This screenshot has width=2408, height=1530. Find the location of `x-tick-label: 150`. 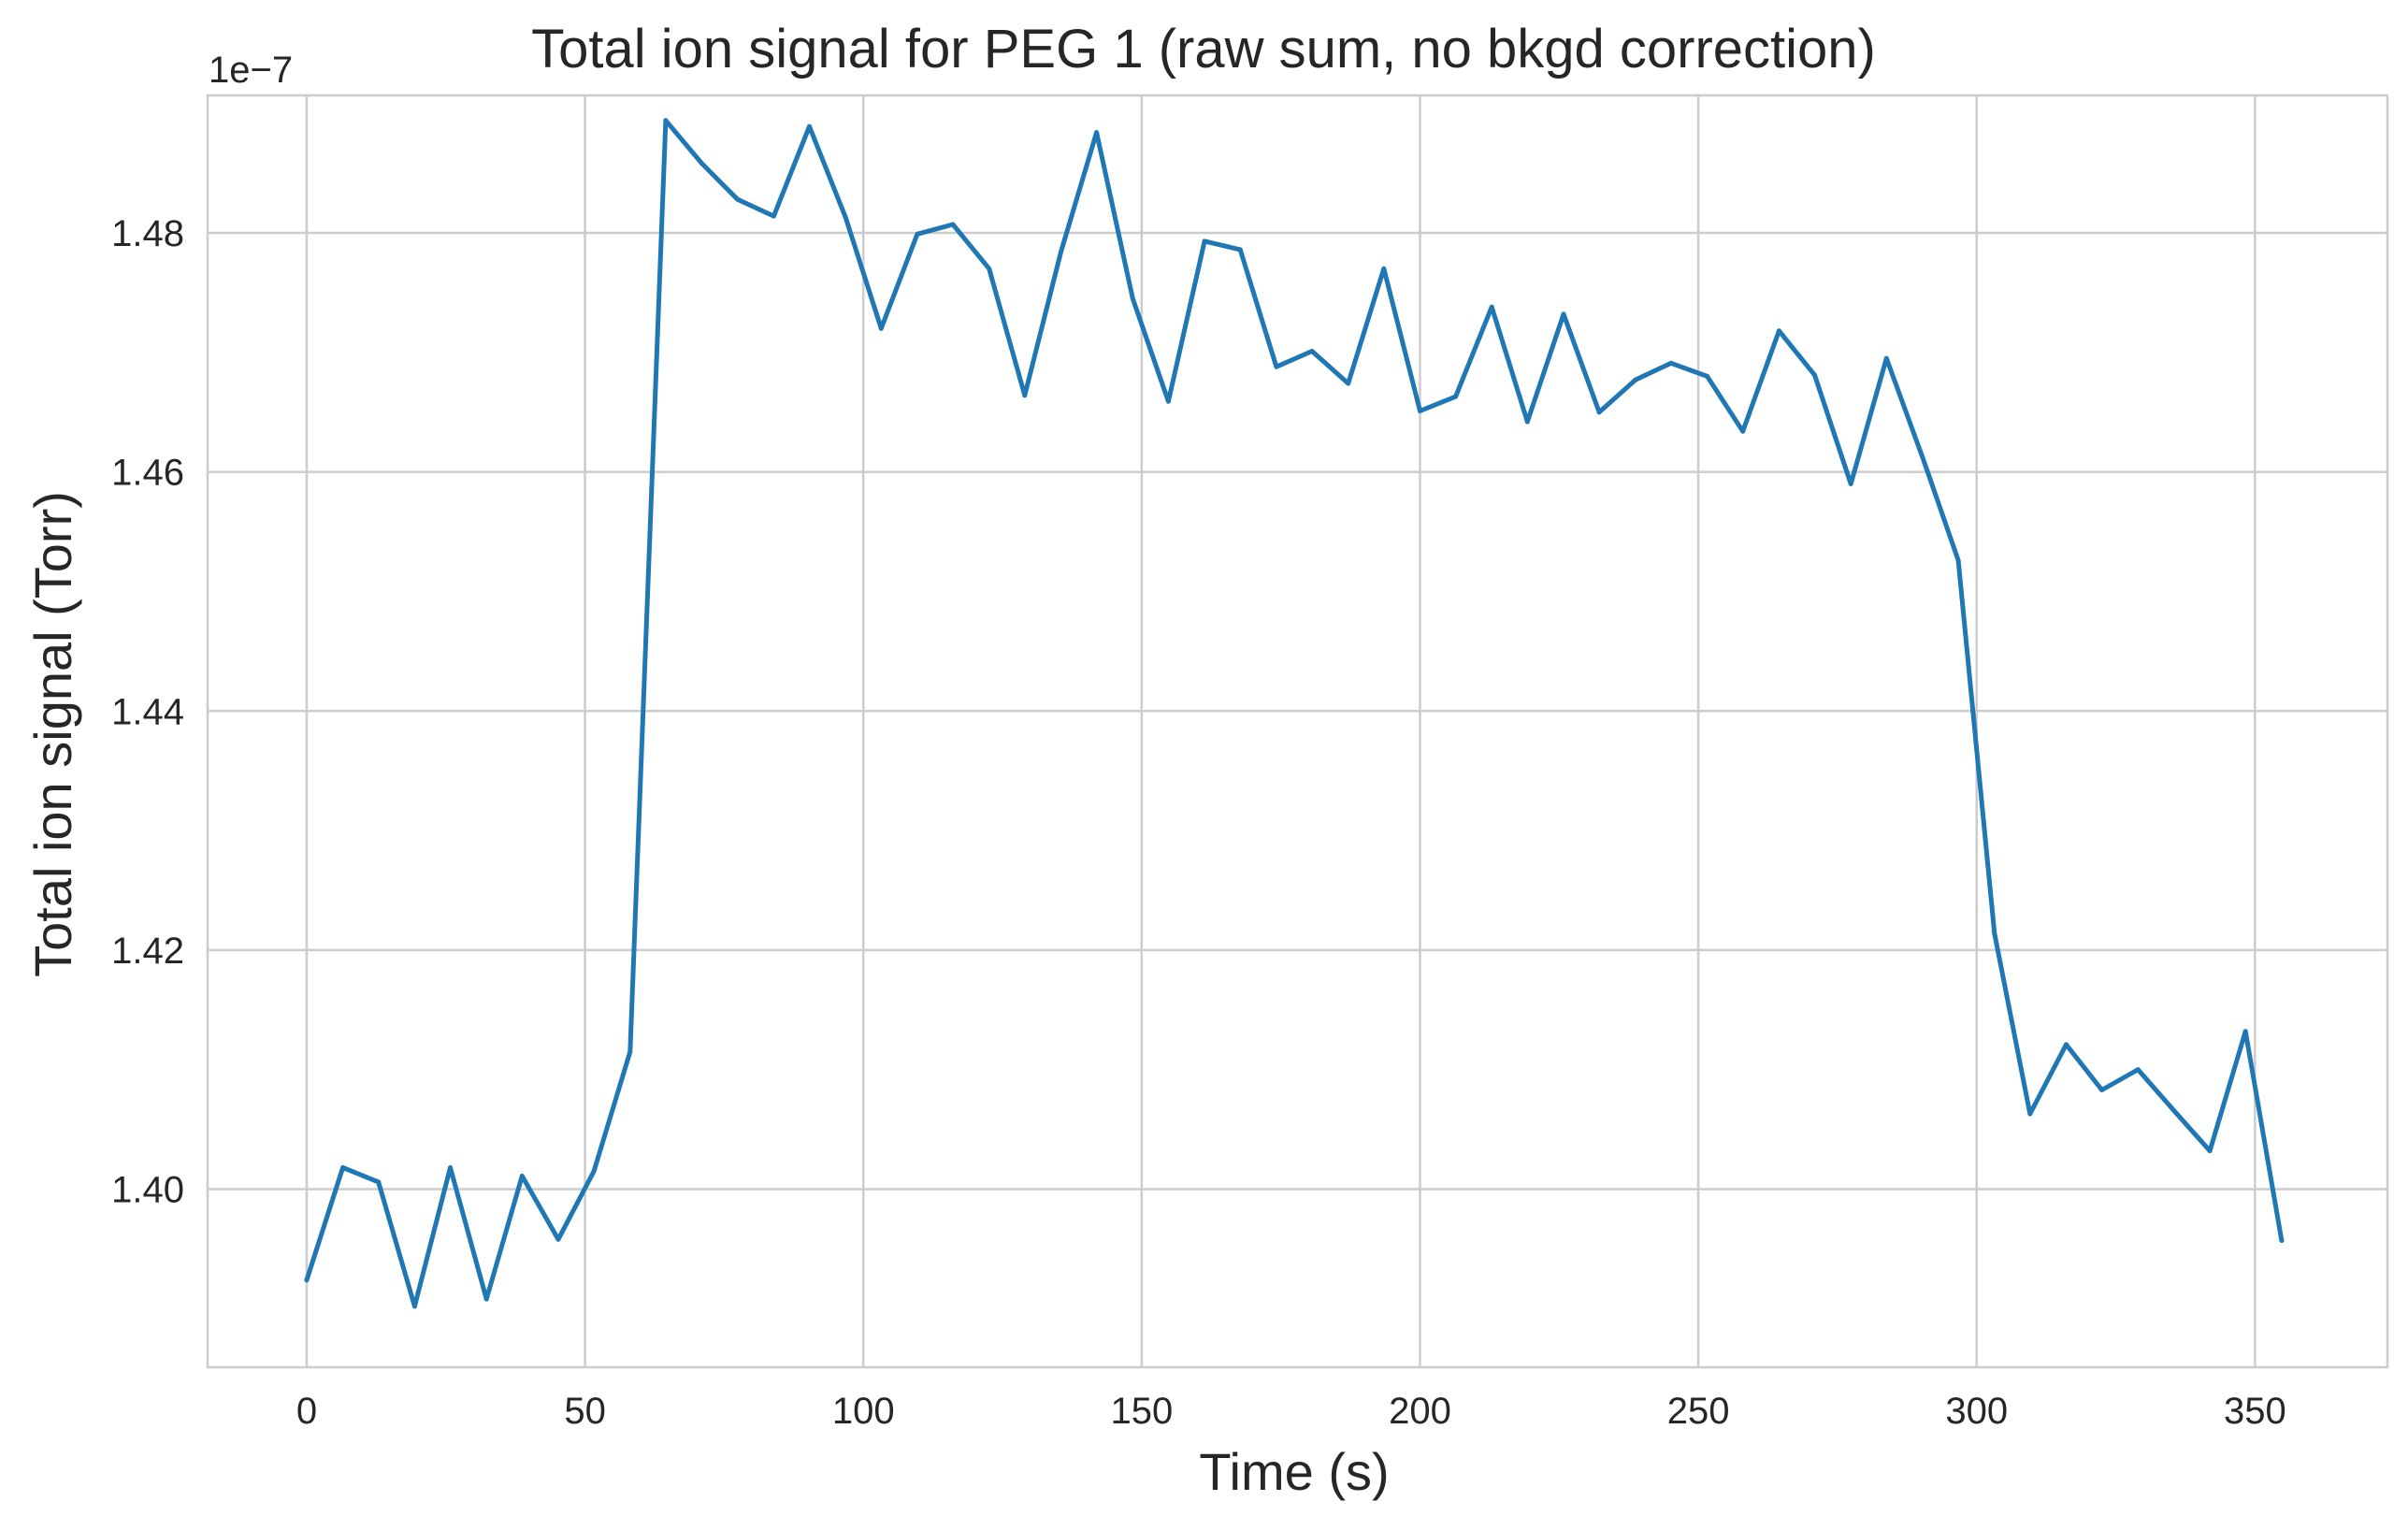

x-tick-label: 150 is located at coordinates (1141, 1411).